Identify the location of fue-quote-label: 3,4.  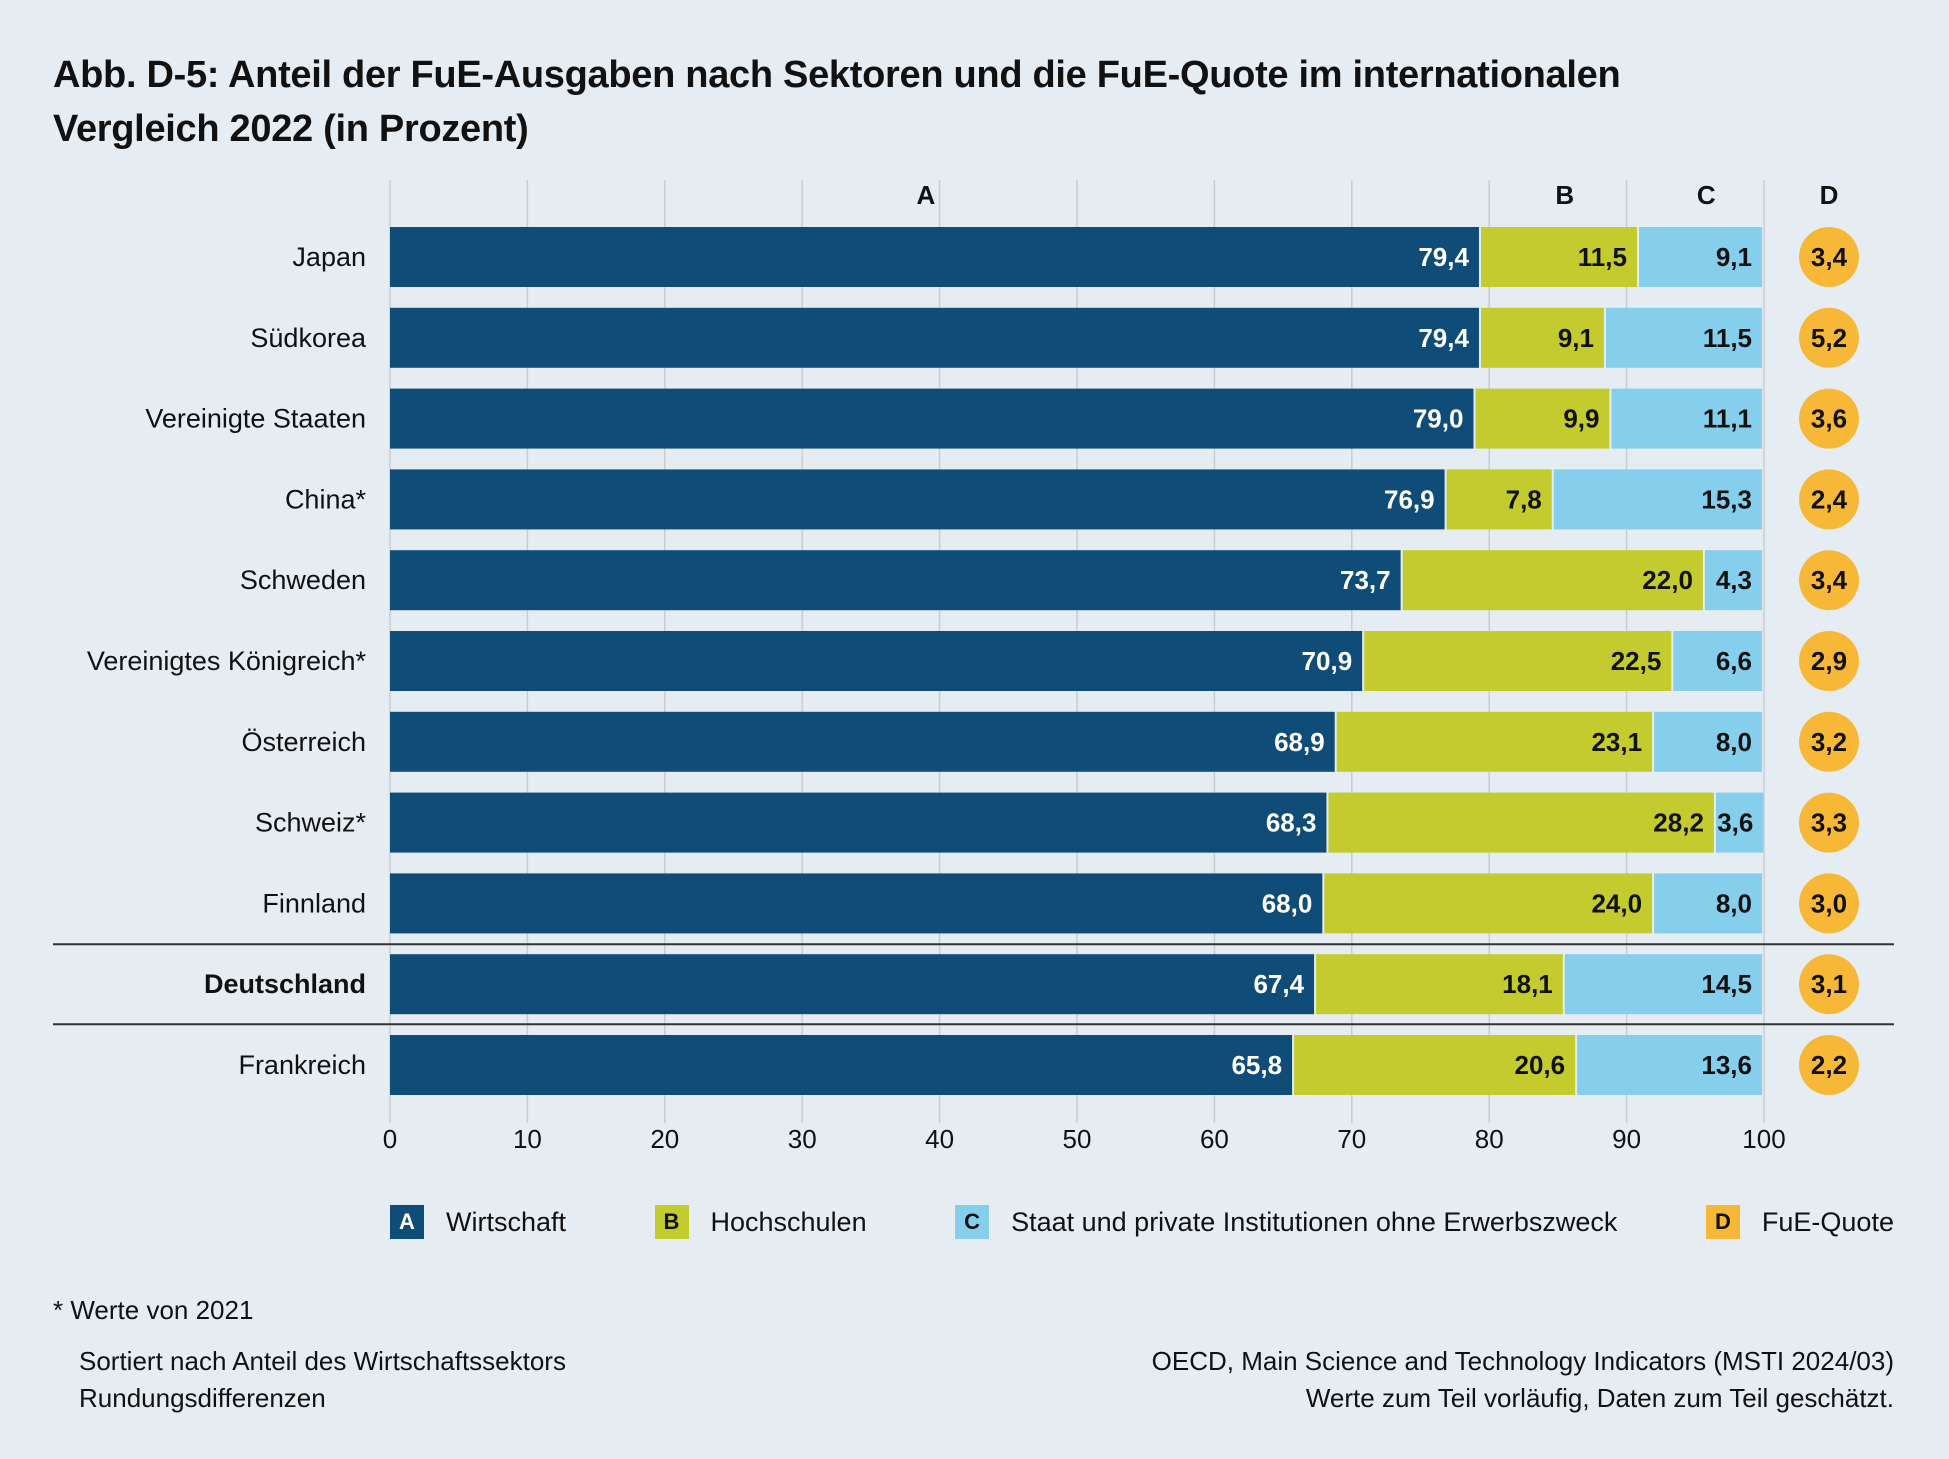
(1829, 257).